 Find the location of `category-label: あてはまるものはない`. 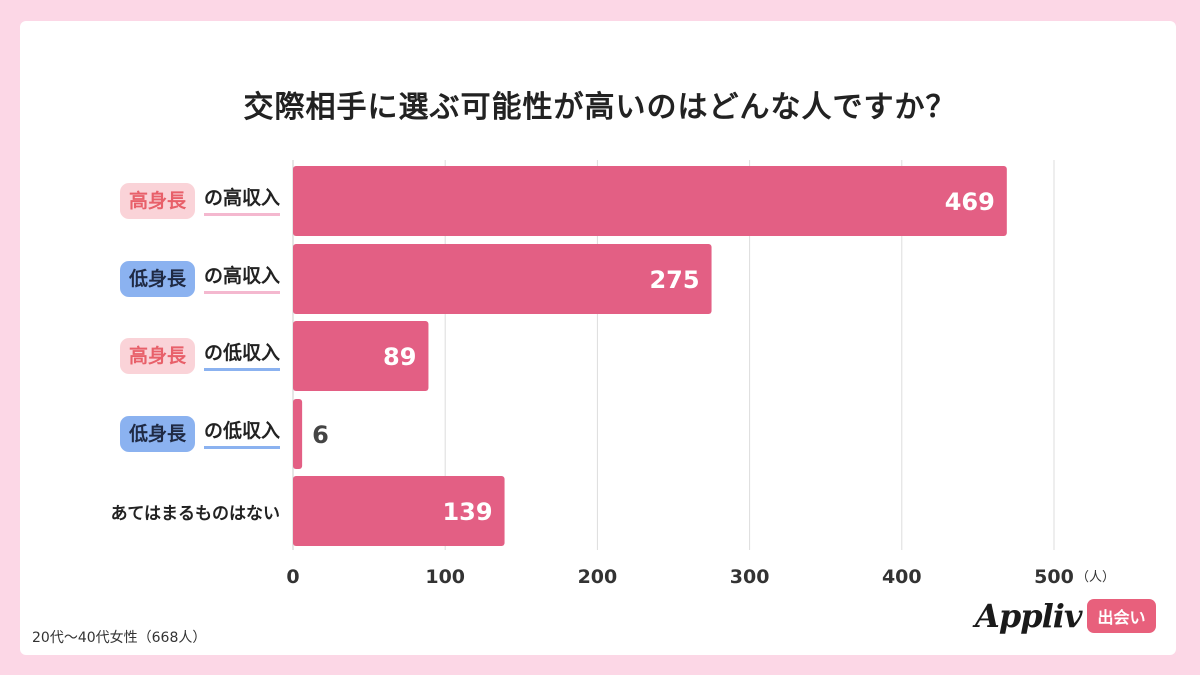

category-label: あてはまるものはない is located at coordinates (140, 511).